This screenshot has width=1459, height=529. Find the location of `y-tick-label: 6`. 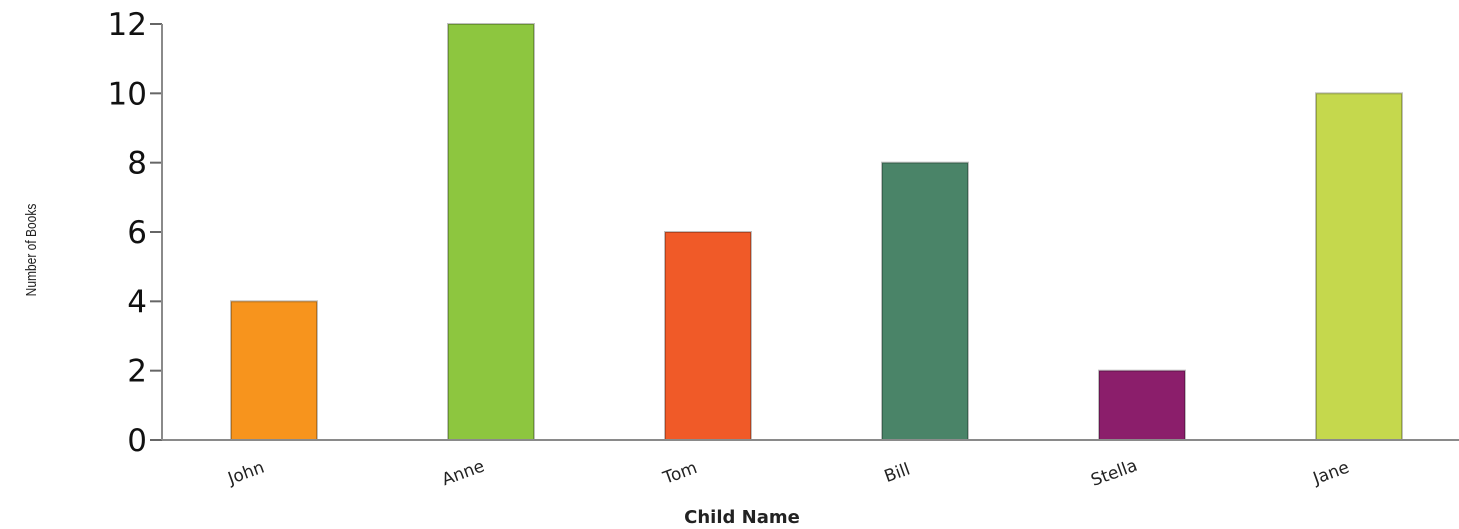

y-tick-label: 6 is located at coordinates (137, 233).